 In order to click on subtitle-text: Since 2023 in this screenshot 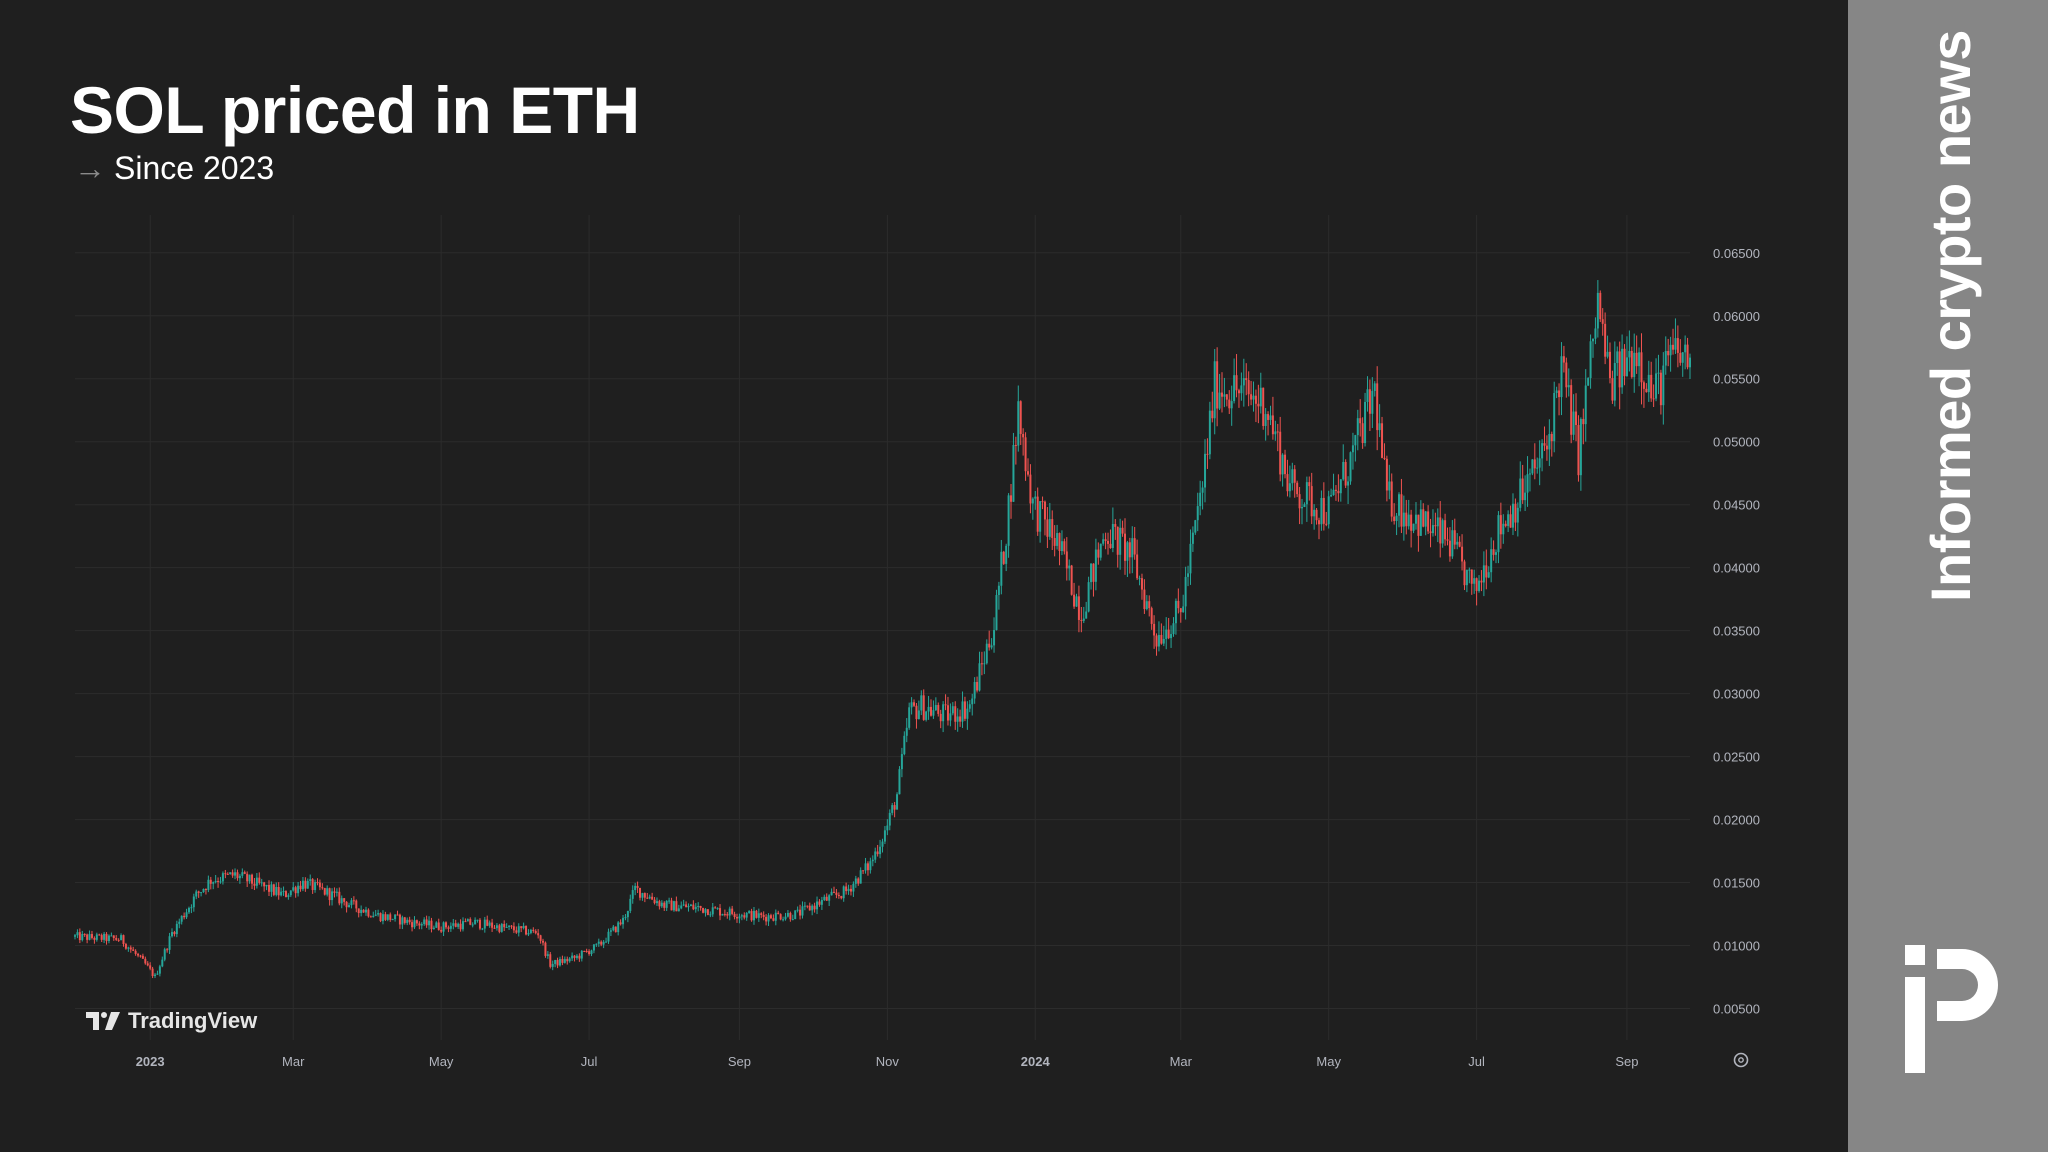, I will do `click(194, 168)`.